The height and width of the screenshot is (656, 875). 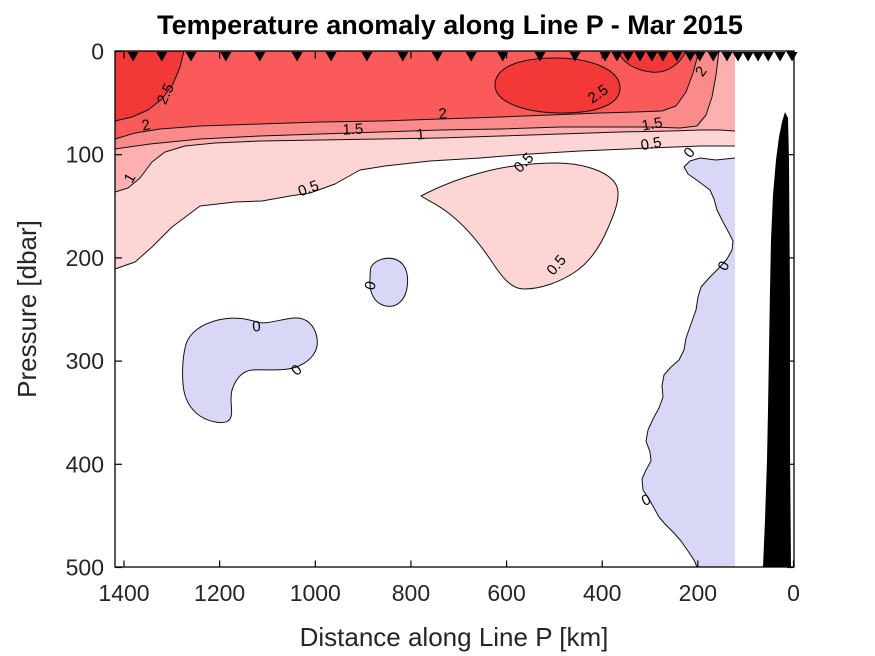 What do you see at coordinates (85, 464) in the screenshot?
I see `y-tick-label: 400` at bounding box center [85, 464].